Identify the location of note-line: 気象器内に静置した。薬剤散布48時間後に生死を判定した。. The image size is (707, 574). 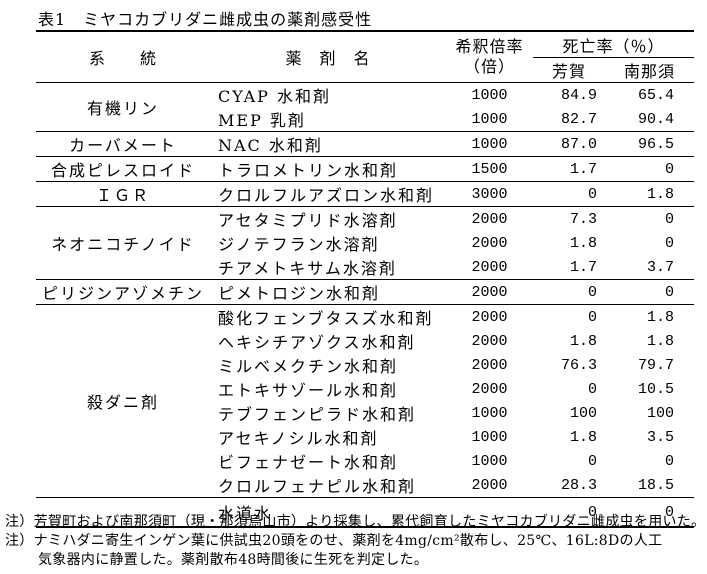
(233, 560).